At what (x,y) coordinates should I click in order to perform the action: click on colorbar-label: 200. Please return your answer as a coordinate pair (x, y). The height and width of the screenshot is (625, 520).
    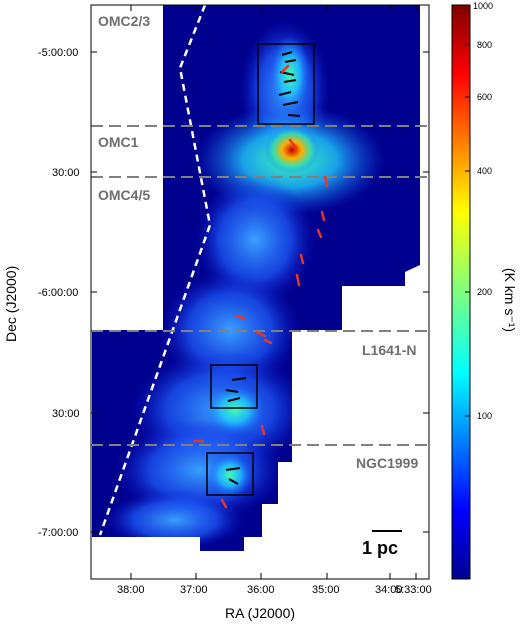
    Looking at the image, I should click on (484, 292).